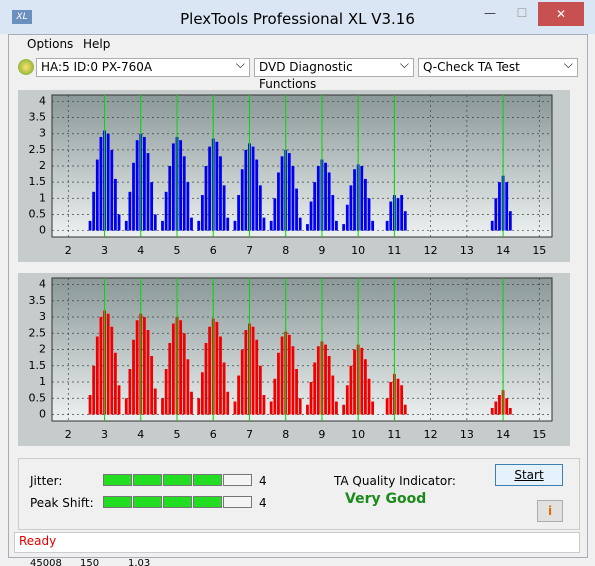 The height and width of the screenshot is (566, 595). I want to click on y-tick-label: 0, so click(42, 230).